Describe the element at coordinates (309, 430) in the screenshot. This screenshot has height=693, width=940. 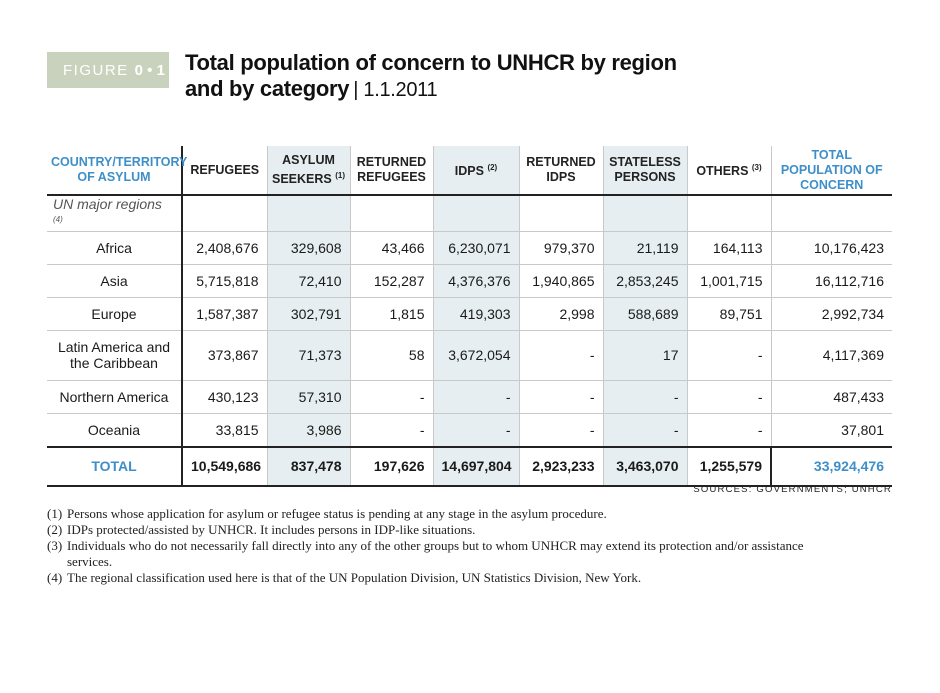
I see `table-cell: 3,986` at that location.